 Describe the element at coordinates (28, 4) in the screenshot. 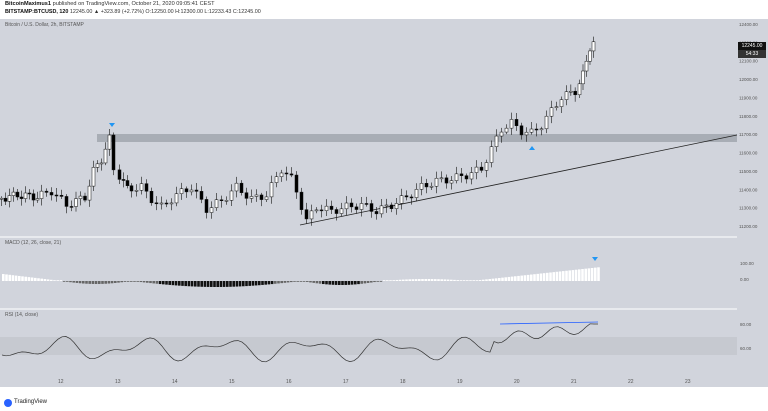

I see `author-name: BitcoinMaximus1` at that location.